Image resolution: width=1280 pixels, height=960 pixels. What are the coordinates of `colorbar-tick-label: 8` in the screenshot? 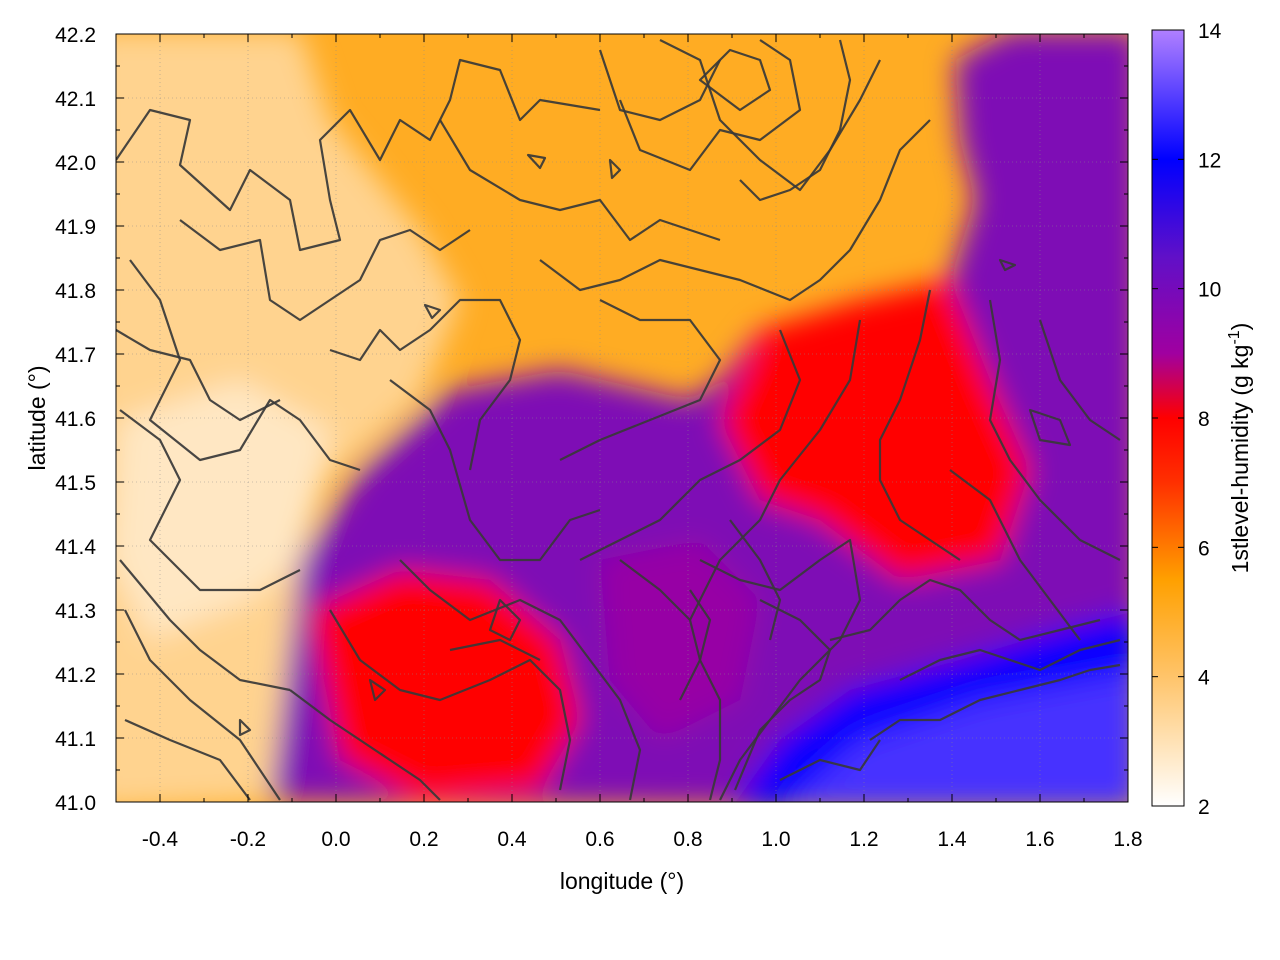 It's located at (1204, 419).